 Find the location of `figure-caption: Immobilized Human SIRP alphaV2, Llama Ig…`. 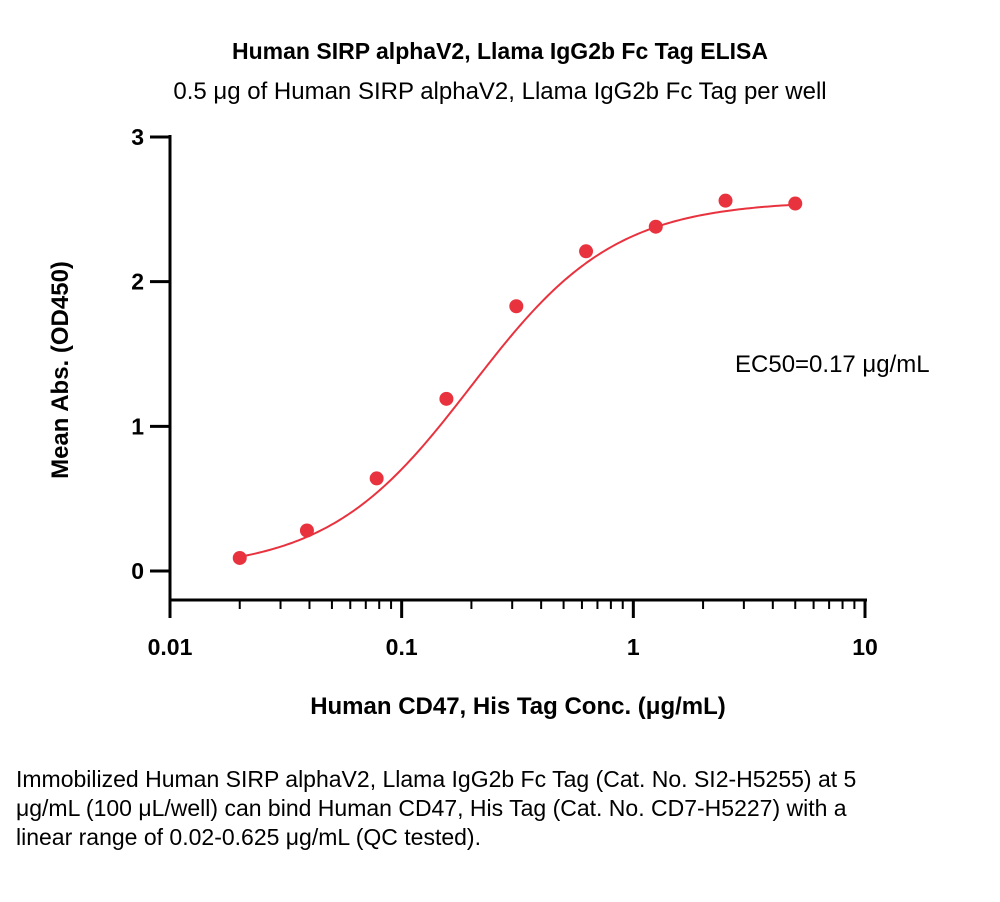

figure-caption: Immobilized Human SIRP alphaV2, Llama Ig… is located at coordinates (436, 808).